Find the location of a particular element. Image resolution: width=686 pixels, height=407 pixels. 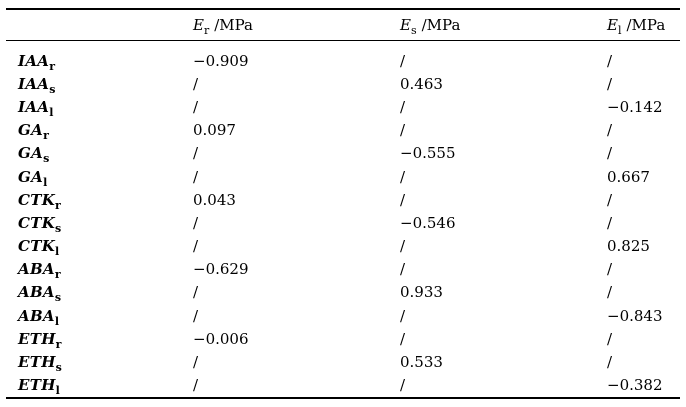

value-cell: −0.843 is located at coordinates (635, 315).